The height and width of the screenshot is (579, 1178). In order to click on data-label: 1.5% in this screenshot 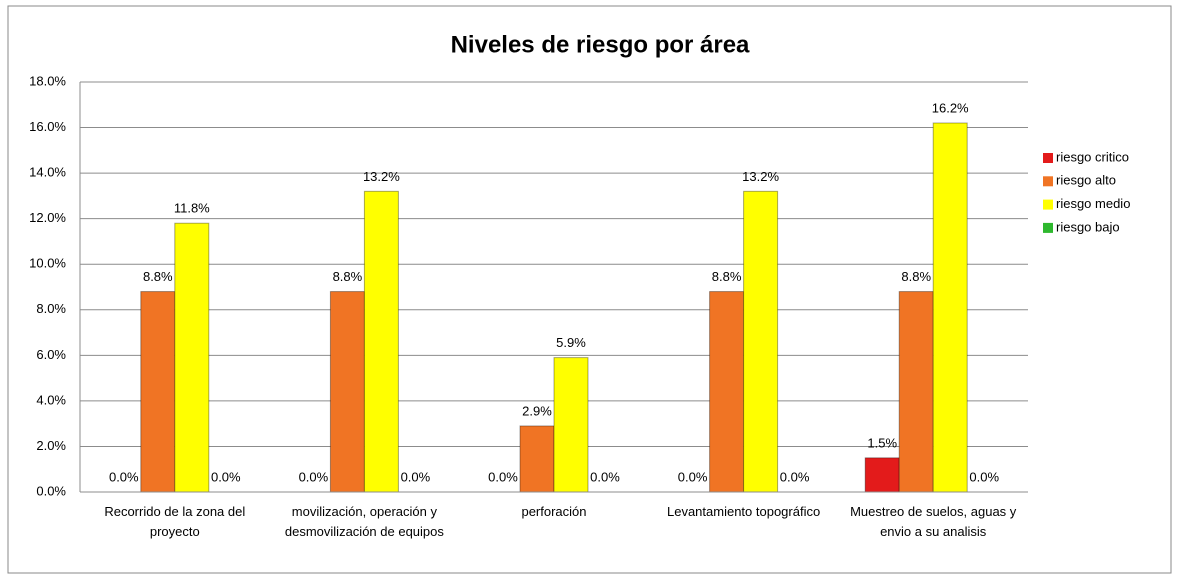, I will do `click(882, 442)`.